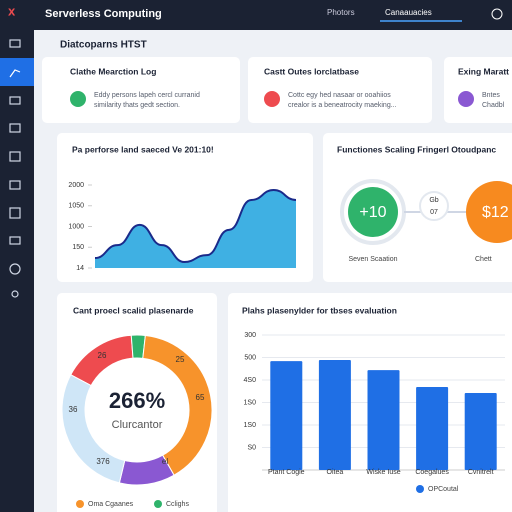  Describe the element at coordinates (434, 206) in the screenshot. I see `middle-node` at that location.